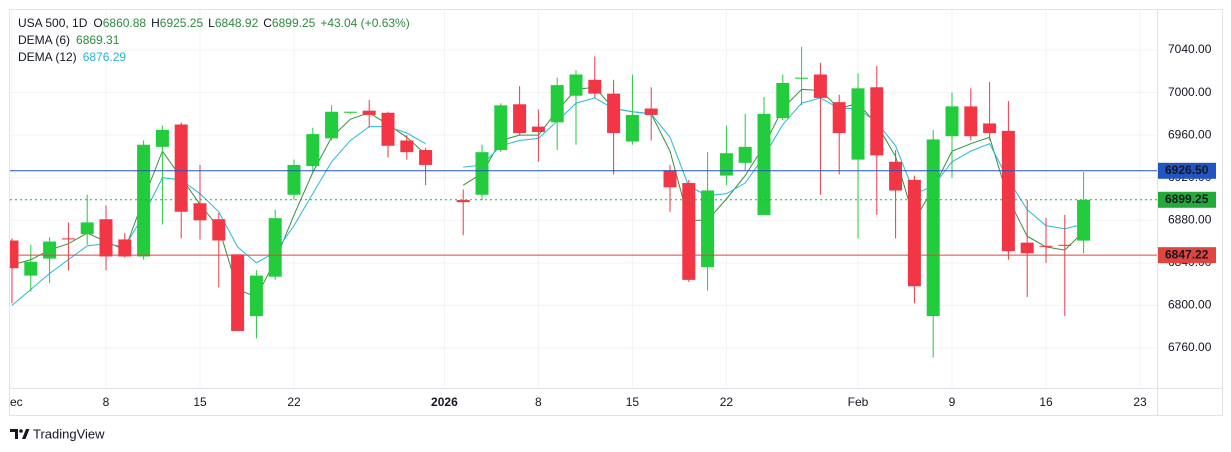  What do you see at coordinates (237, 23) in the screenshot?
I see `legend-text: 6848.92` at bounding box center [237, 23].